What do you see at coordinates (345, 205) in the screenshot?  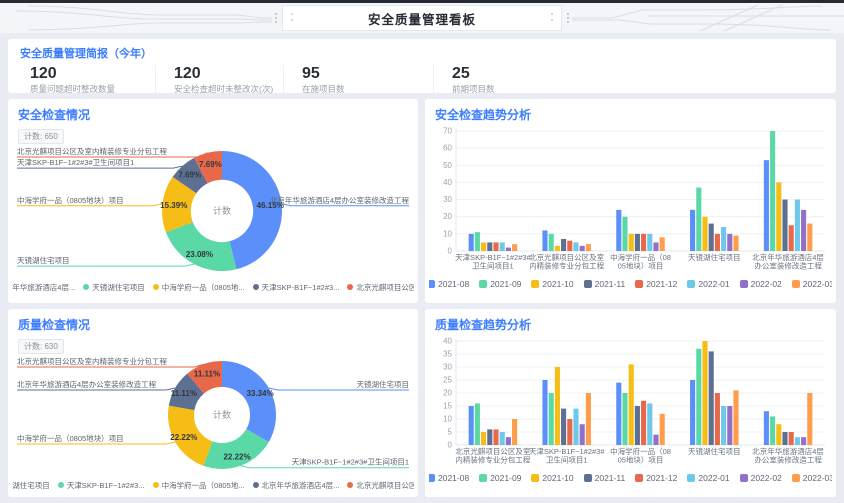 I see `pie-callout-line` at bounding box center [345, 205].